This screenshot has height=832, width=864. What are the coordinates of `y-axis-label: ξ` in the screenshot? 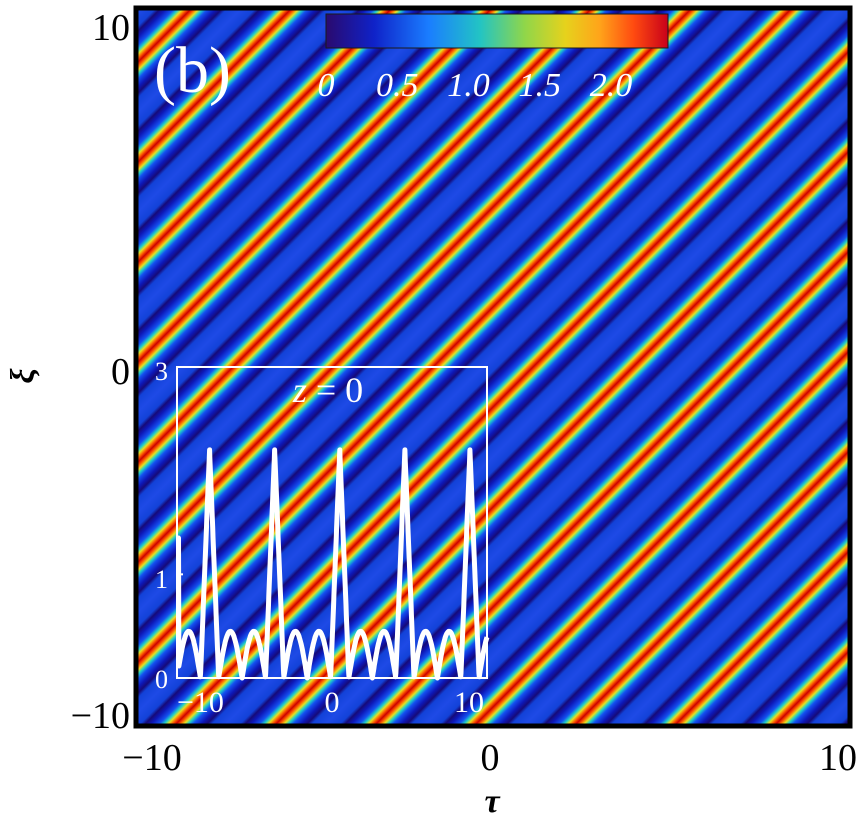 It's located at (23, 376).